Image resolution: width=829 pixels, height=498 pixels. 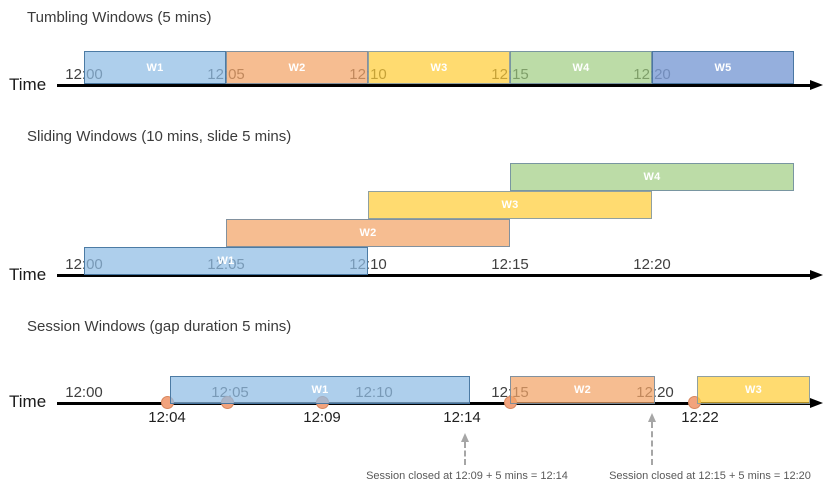 I want to click on sliding-window-w2: W2, so click(x=368, y=233).